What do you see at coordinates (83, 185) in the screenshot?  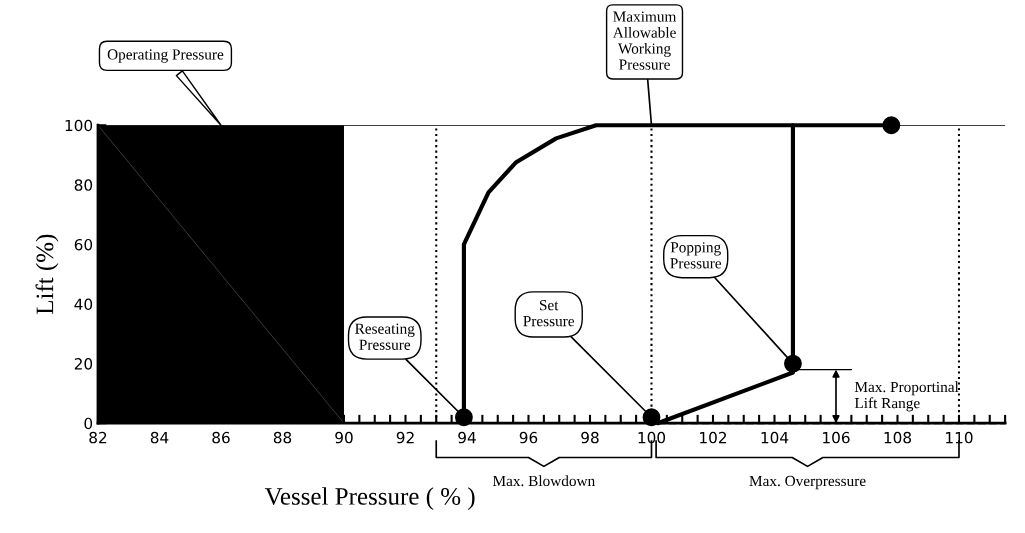 I see `y-tick-label: 80` at bounding box center [83, 185].